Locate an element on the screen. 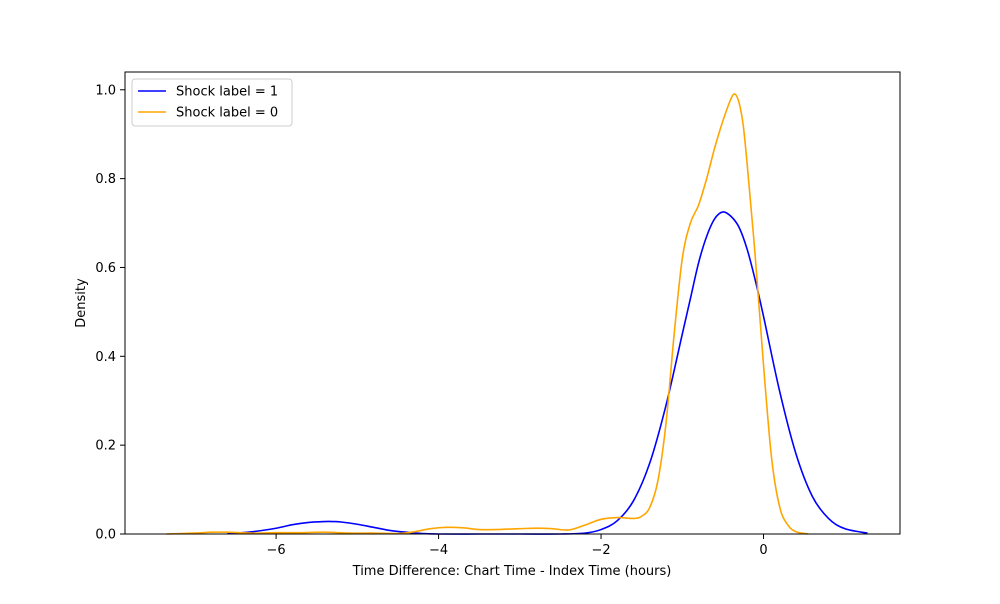 This screenshot has height=604, width=1000. legend: Shock label = 1 Shock label = 0 is located at coordinates (212, 102).